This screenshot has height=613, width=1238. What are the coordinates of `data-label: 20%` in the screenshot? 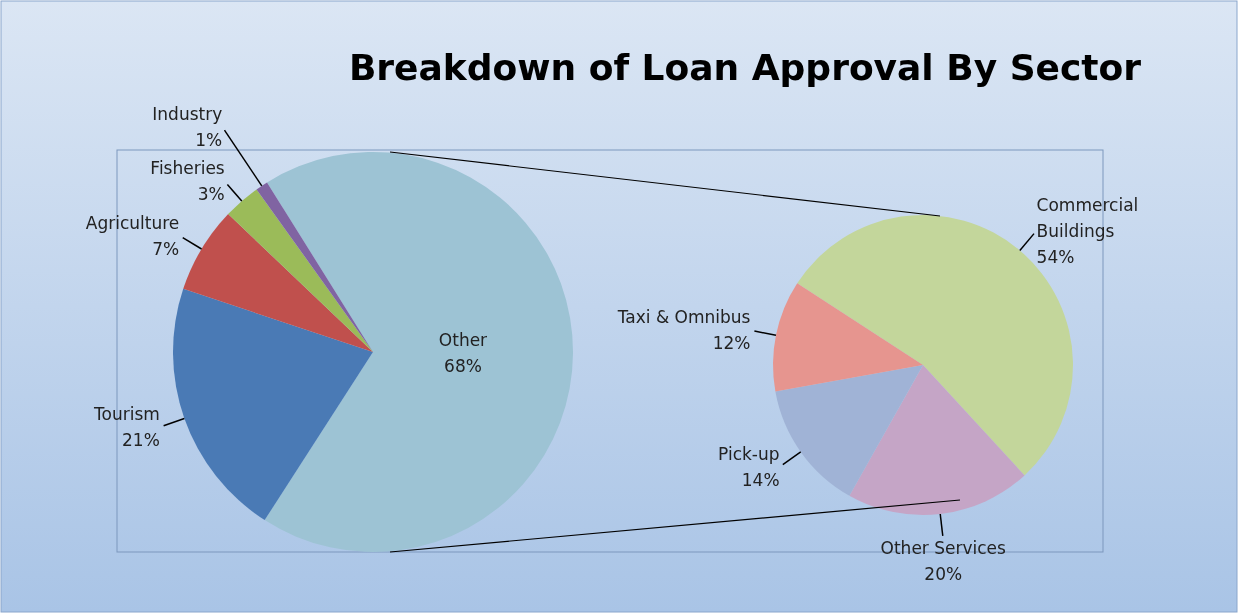 It's located at (943, 573).